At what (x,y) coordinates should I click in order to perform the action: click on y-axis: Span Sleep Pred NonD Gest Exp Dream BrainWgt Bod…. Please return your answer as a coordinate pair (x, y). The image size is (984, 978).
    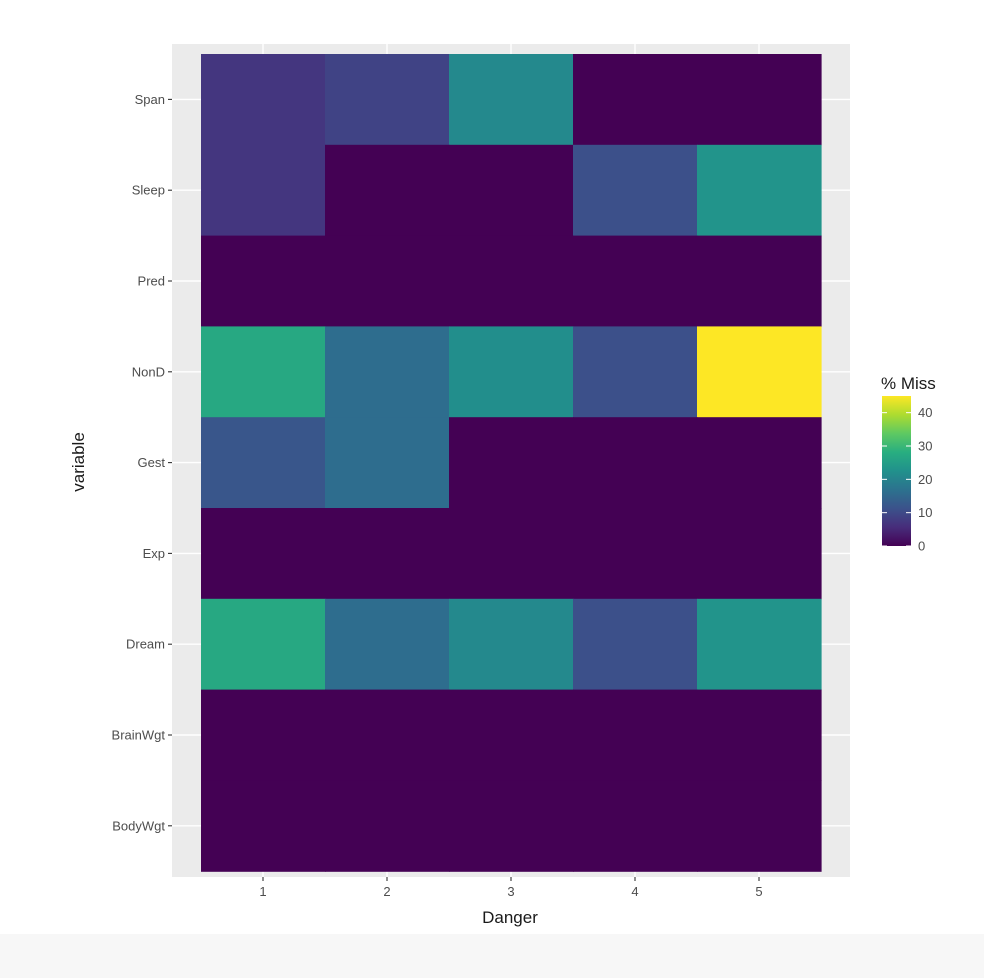
    Looking at the image, I should click on (142, 462).